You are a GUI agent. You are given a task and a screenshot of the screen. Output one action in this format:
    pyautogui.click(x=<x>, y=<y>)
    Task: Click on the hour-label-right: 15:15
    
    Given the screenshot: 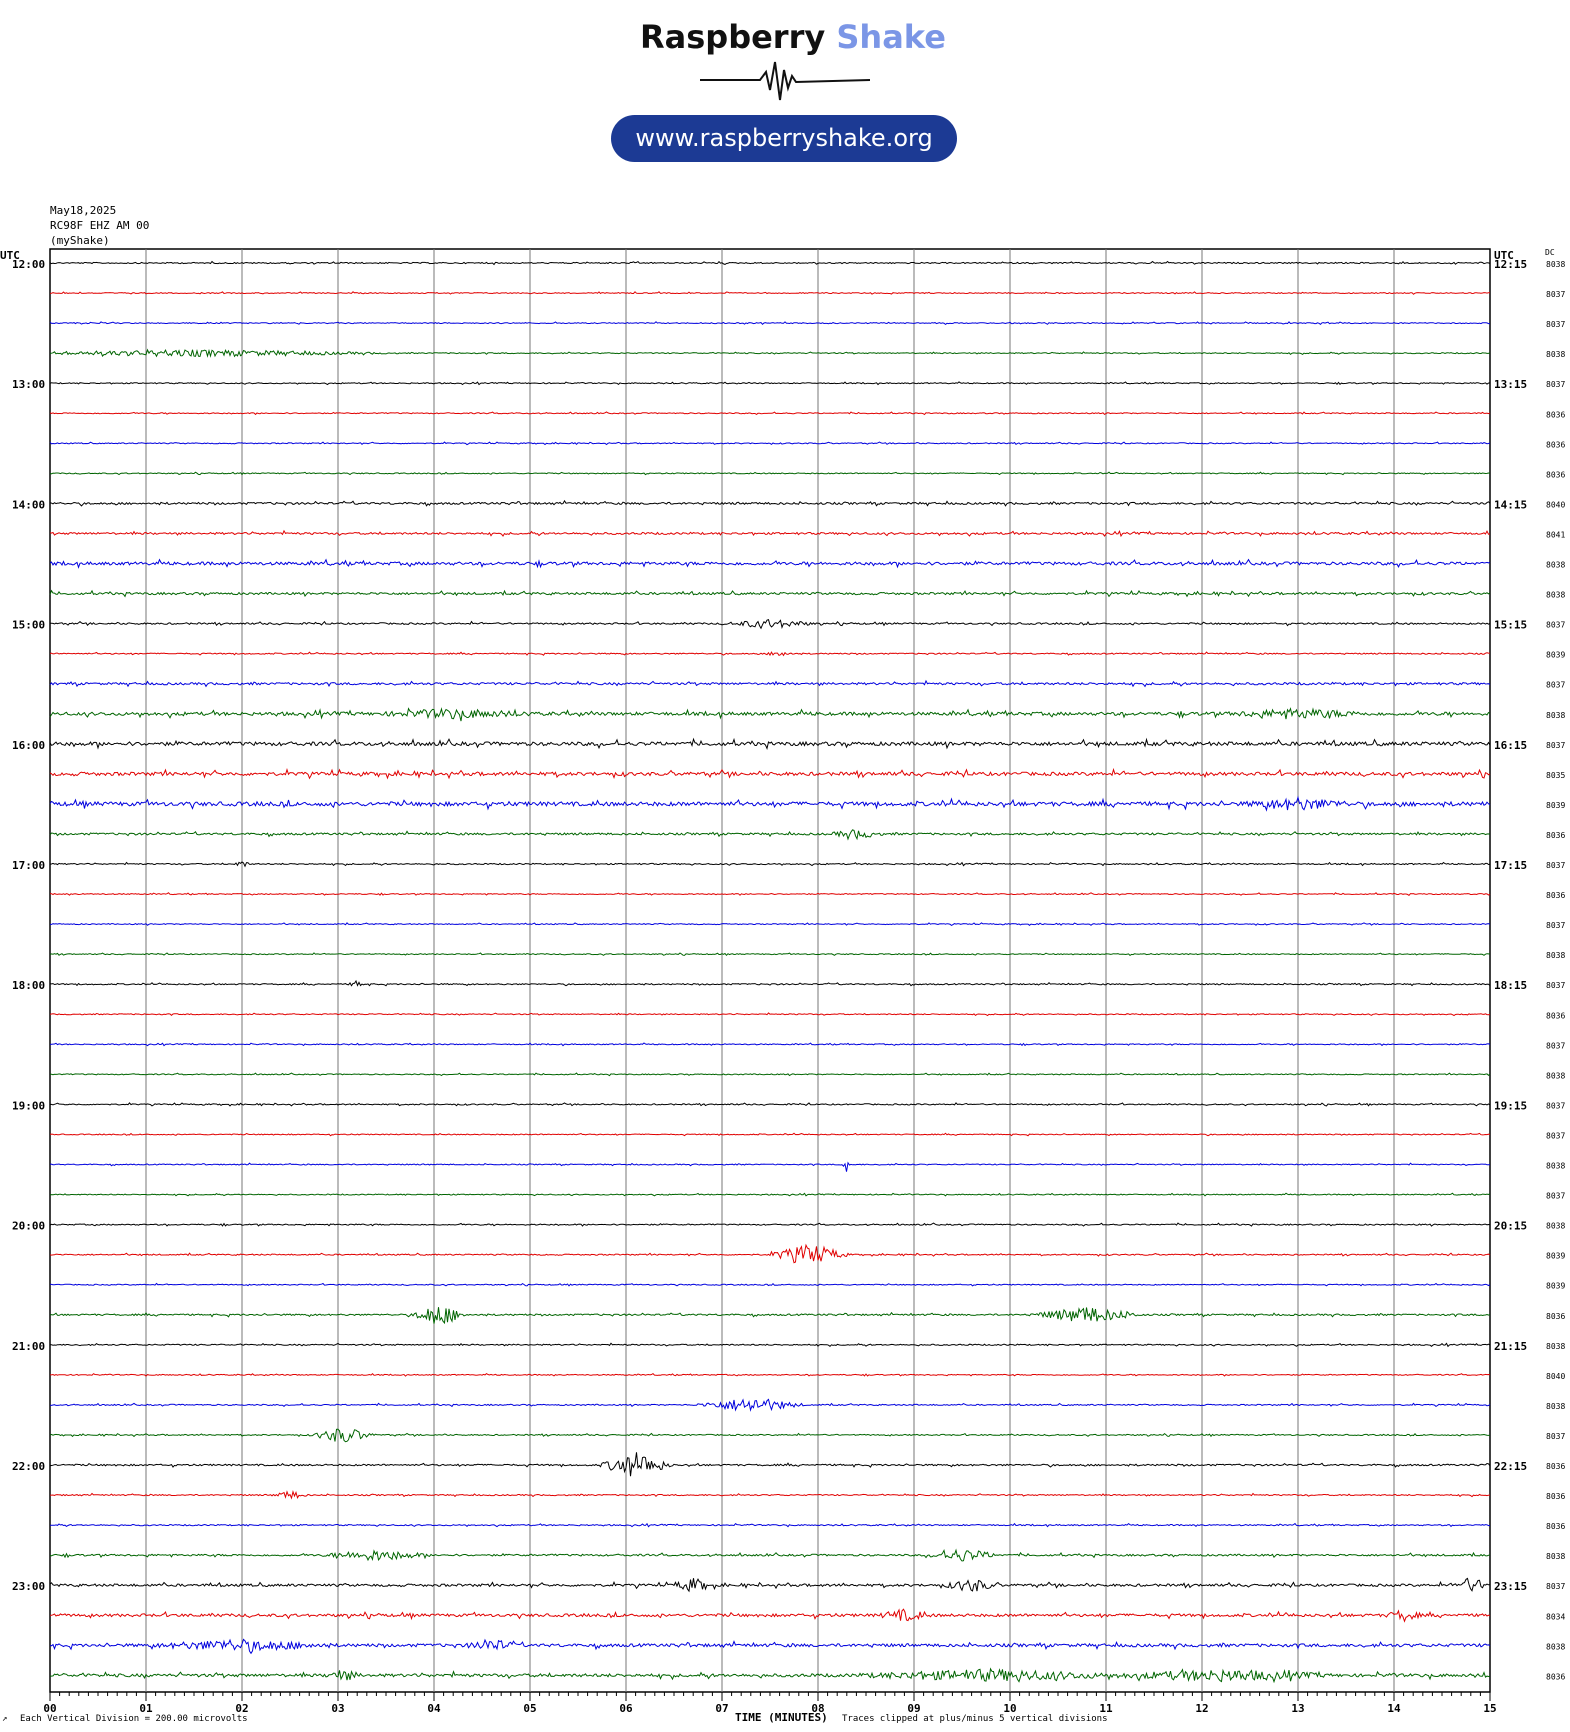 What is the action you would take?
    pyautogui.click(x=1510, y=625)
    